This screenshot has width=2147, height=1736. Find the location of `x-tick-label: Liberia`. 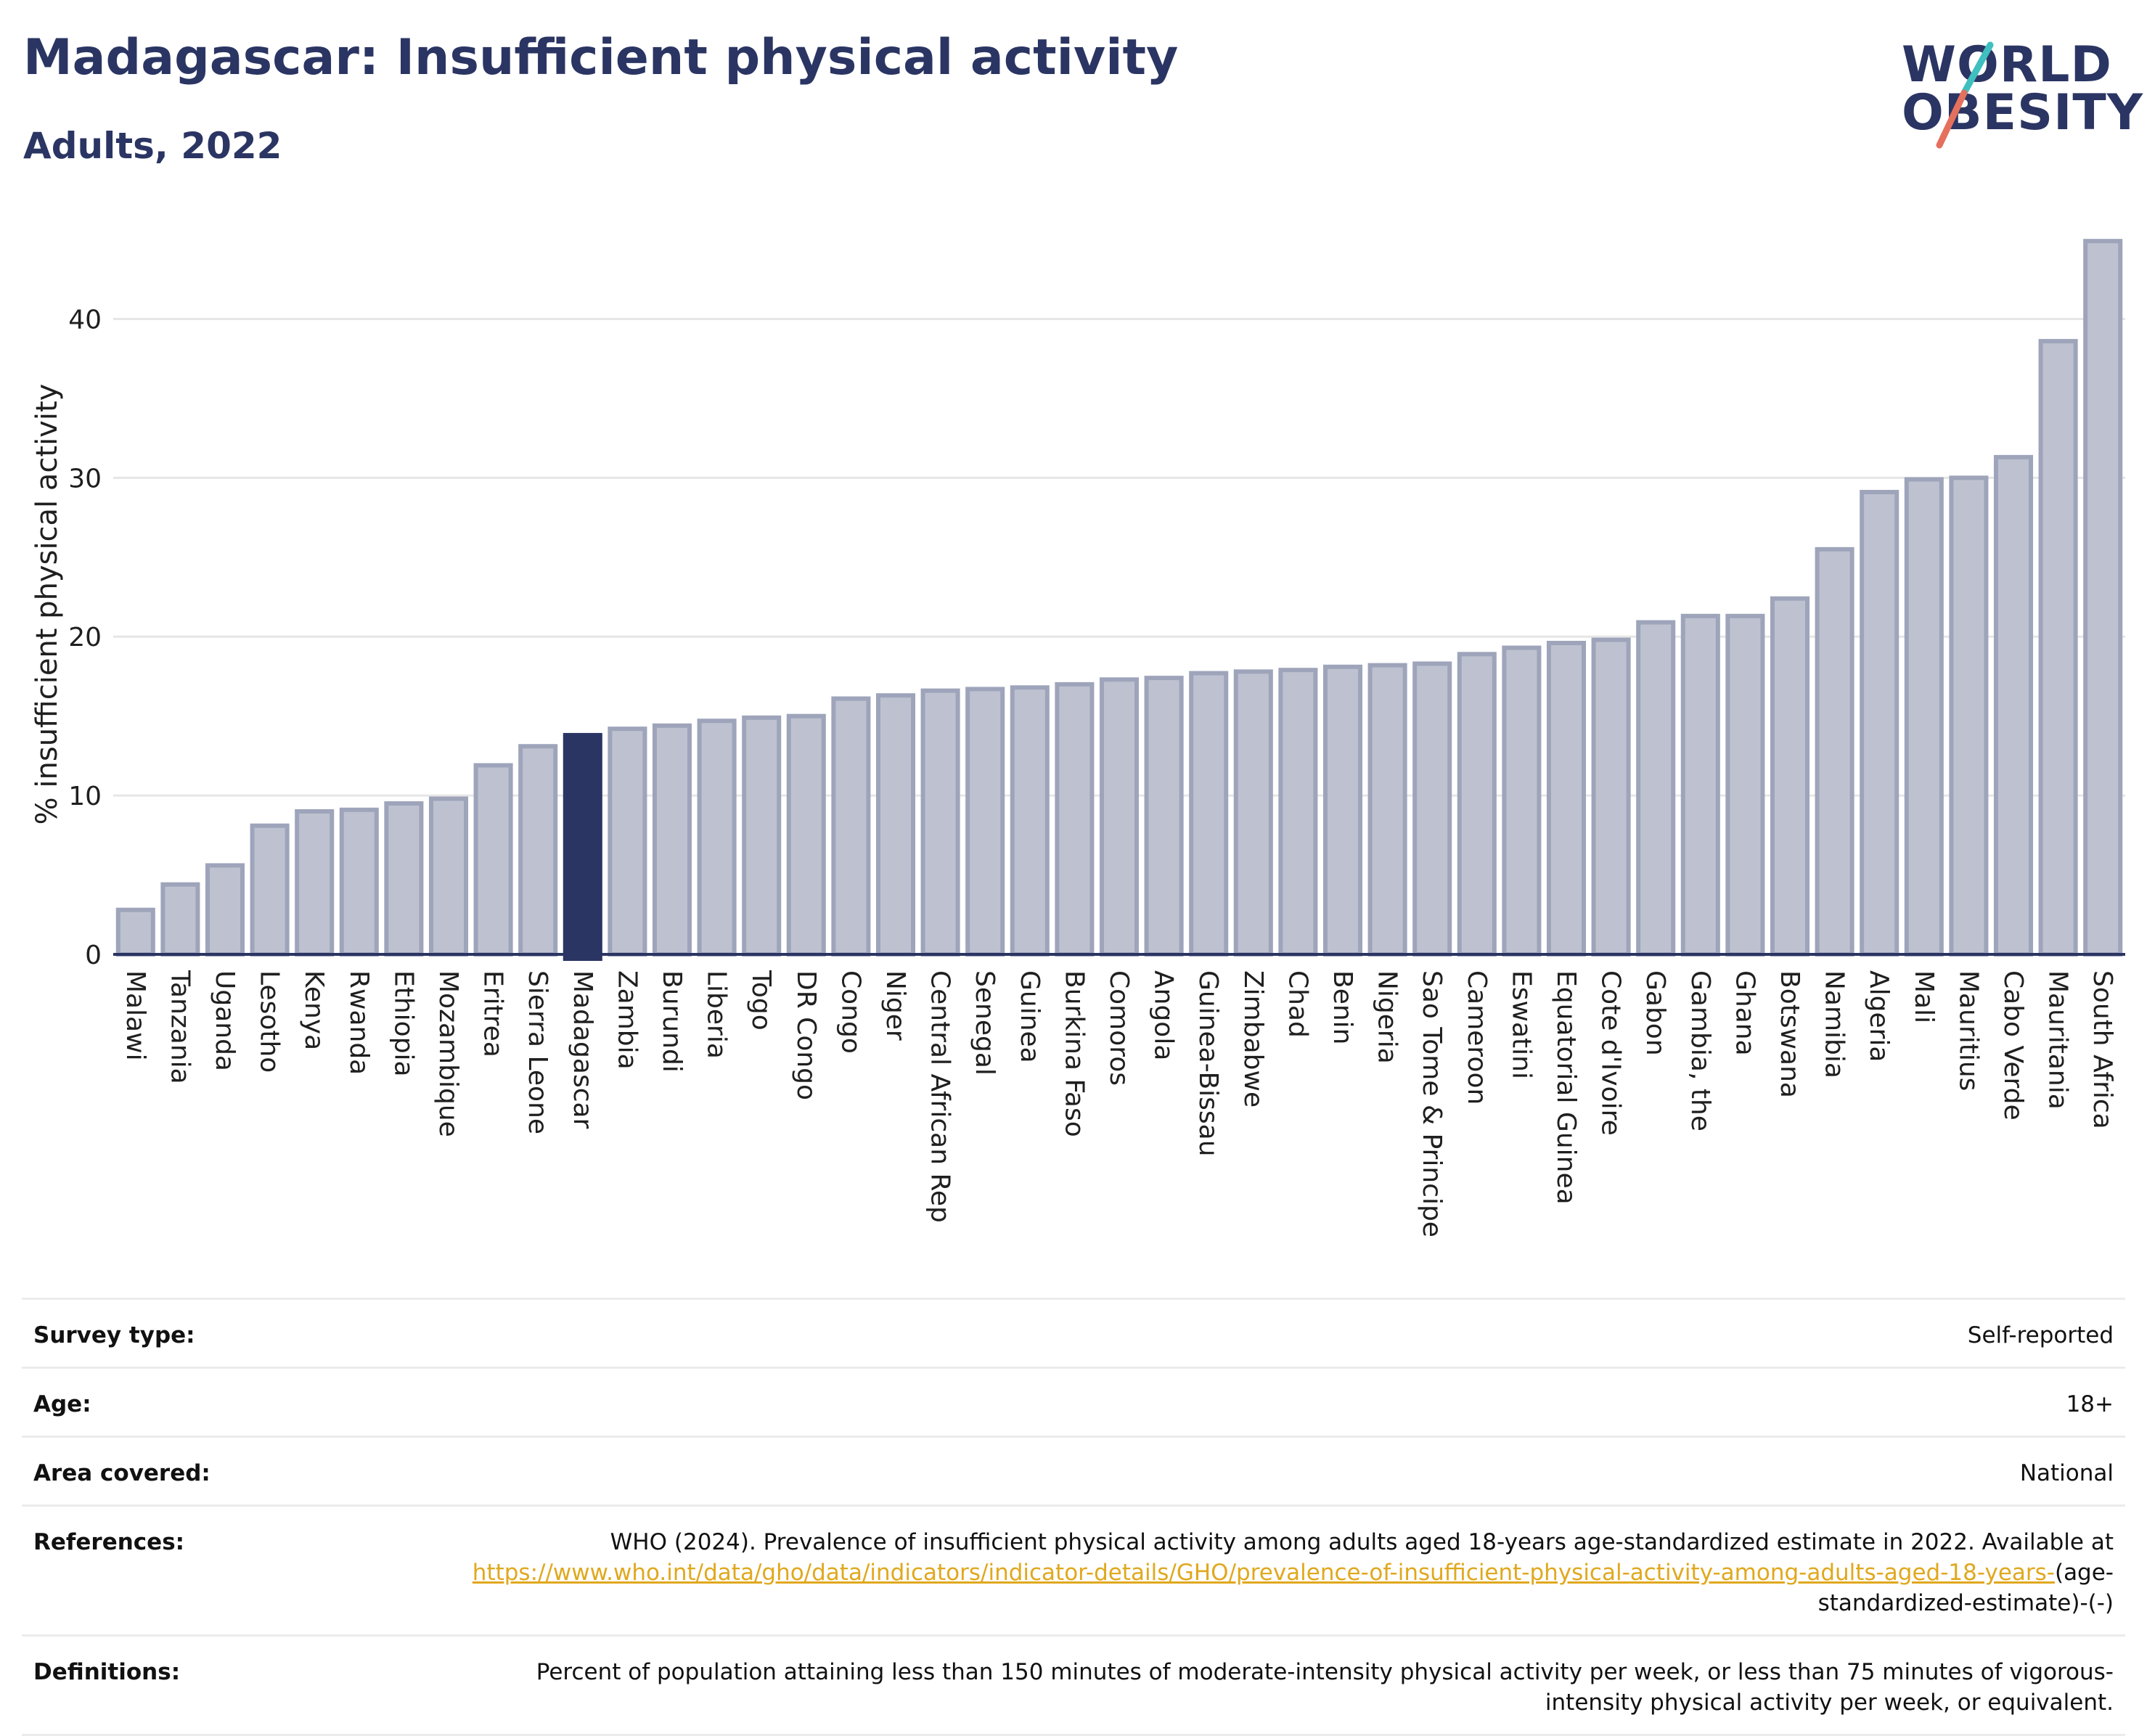

x-tick-label: Liberia is located at coordinates (717, 1014).